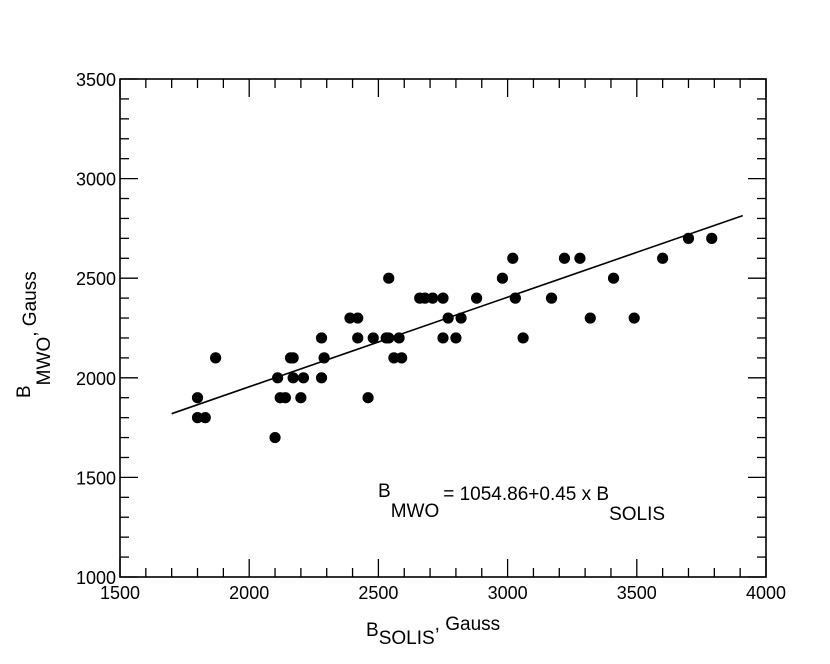  What do you see at coordinates (508, 593) in the screenshot?
I see `x-tick-label: 3000` at bounding box center [508, 593].